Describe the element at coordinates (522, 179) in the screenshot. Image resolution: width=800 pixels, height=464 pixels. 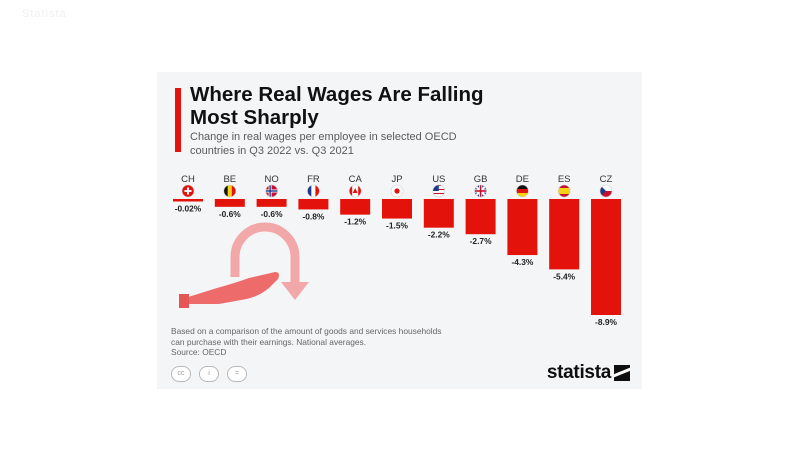
I see `category-label-de: DE` at that location.